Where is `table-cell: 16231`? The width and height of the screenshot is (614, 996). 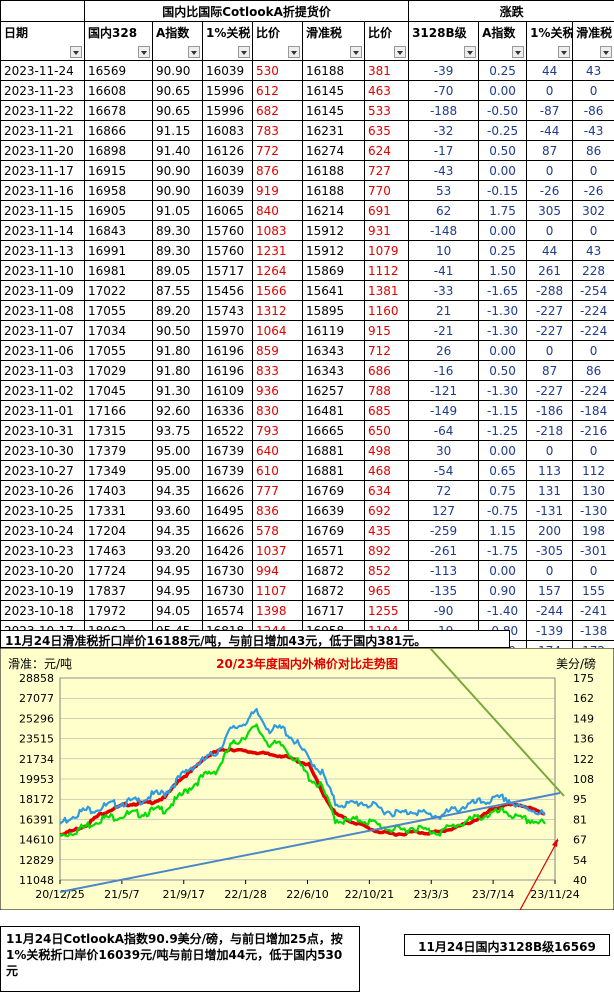 table-cell: 16231 is located at coordinates (333, 130).